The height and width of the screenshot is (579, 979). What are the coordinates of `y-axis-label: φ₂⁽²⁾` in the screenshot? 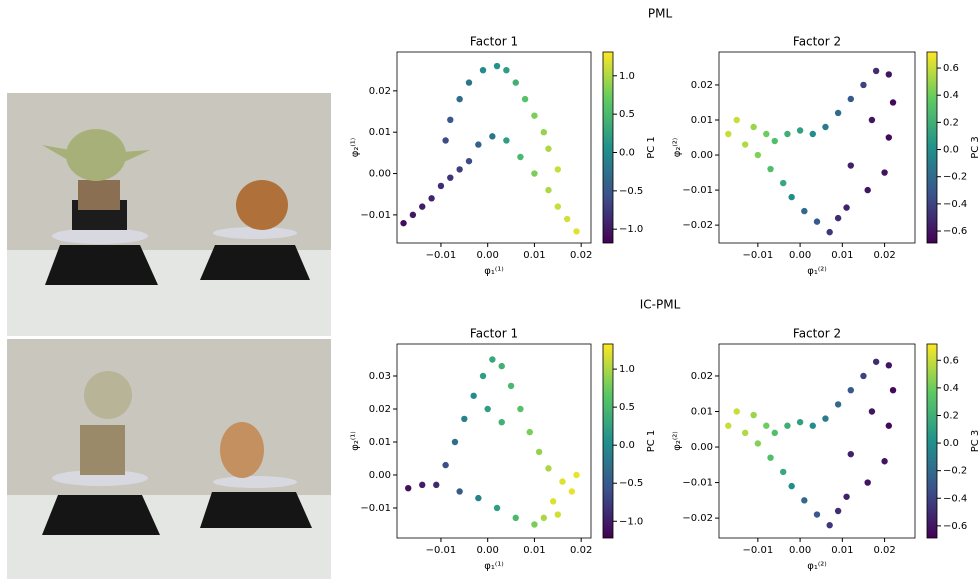 It's located at (677, 441).